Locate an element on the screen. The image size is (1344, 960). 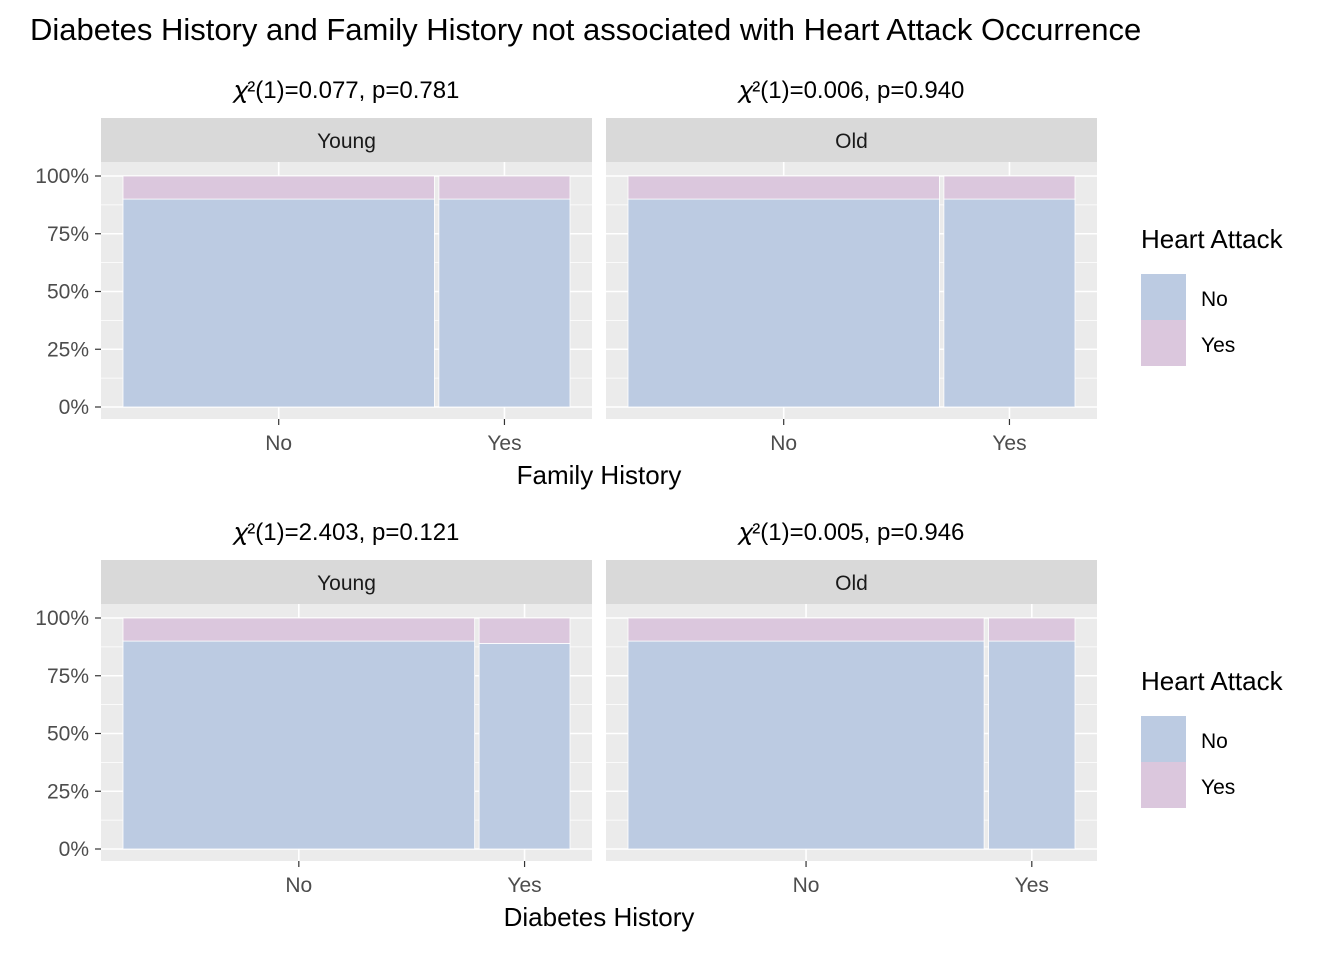
facet-subtitle: 𝜒²(1)=0.005, p=0.946 is located at coordinates (851, 532).